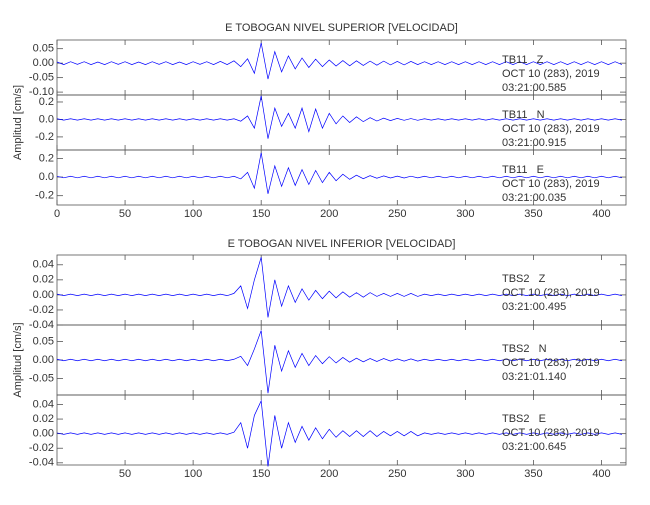 The height and width of the screenshot is (505, 650). I want to click on trace-name: TB11 E, so click(523, 170).